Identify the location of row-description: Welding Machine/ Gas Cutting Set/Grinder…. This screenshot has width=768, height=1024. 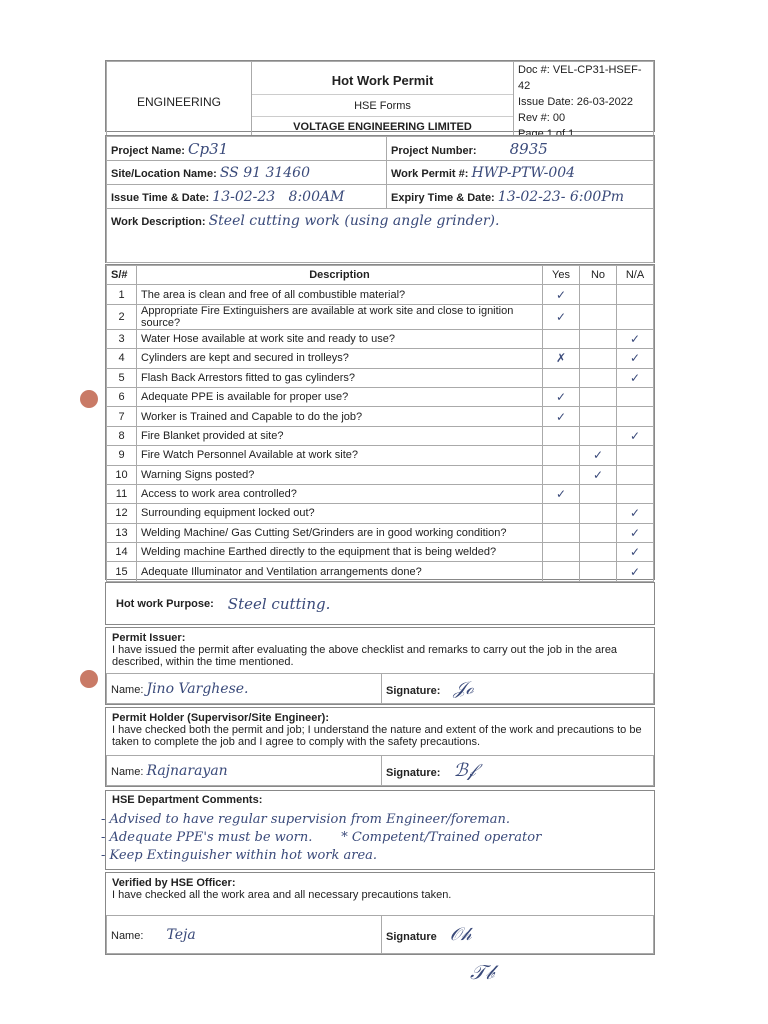
(339, 533).